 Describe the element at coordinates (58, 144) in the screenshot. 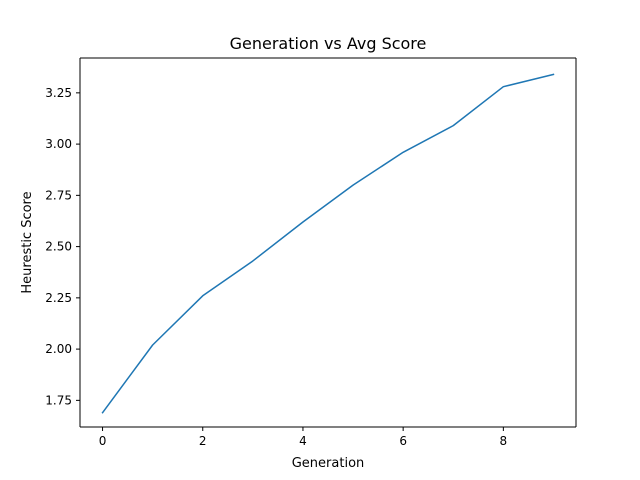

I see `y-tick-label: 3.00` at that location.